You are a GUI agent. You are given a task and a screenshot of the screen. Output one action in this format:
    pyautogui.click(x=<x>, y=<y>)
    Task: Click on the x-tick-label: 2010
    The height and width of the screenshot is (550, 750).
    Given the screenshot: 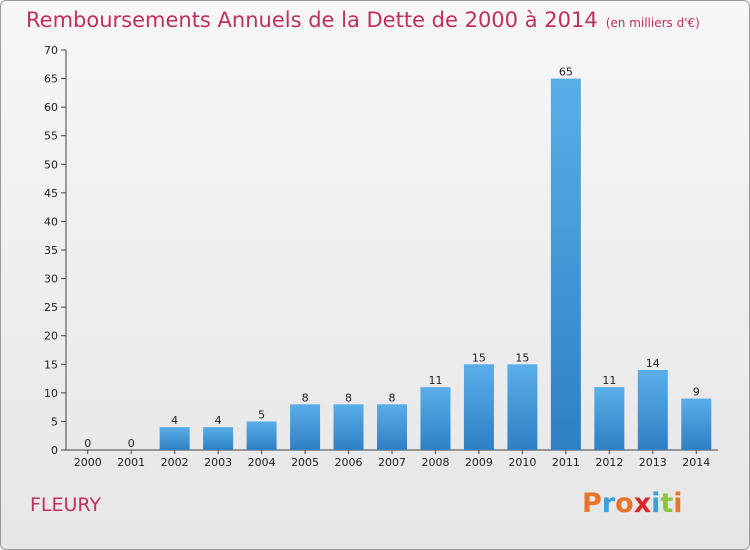 What is the action you would take?
    pyautogui.click(x=522, y=462)
    